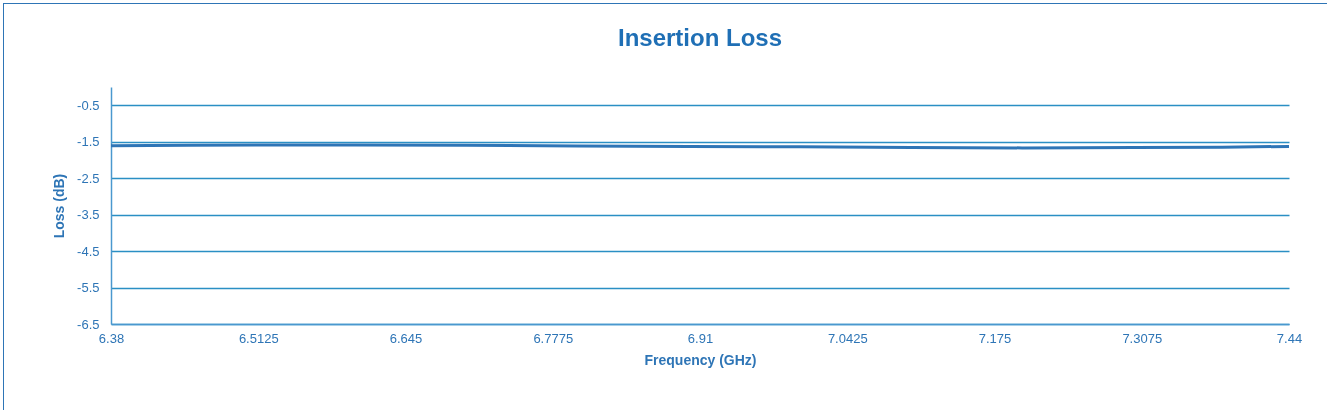 This screenshot has height=415, width=1332. What do you see at coordinates (553, 338) in the screenshot?
I see `x-tick-label: 6.7775` at bounding box center [553, 338].